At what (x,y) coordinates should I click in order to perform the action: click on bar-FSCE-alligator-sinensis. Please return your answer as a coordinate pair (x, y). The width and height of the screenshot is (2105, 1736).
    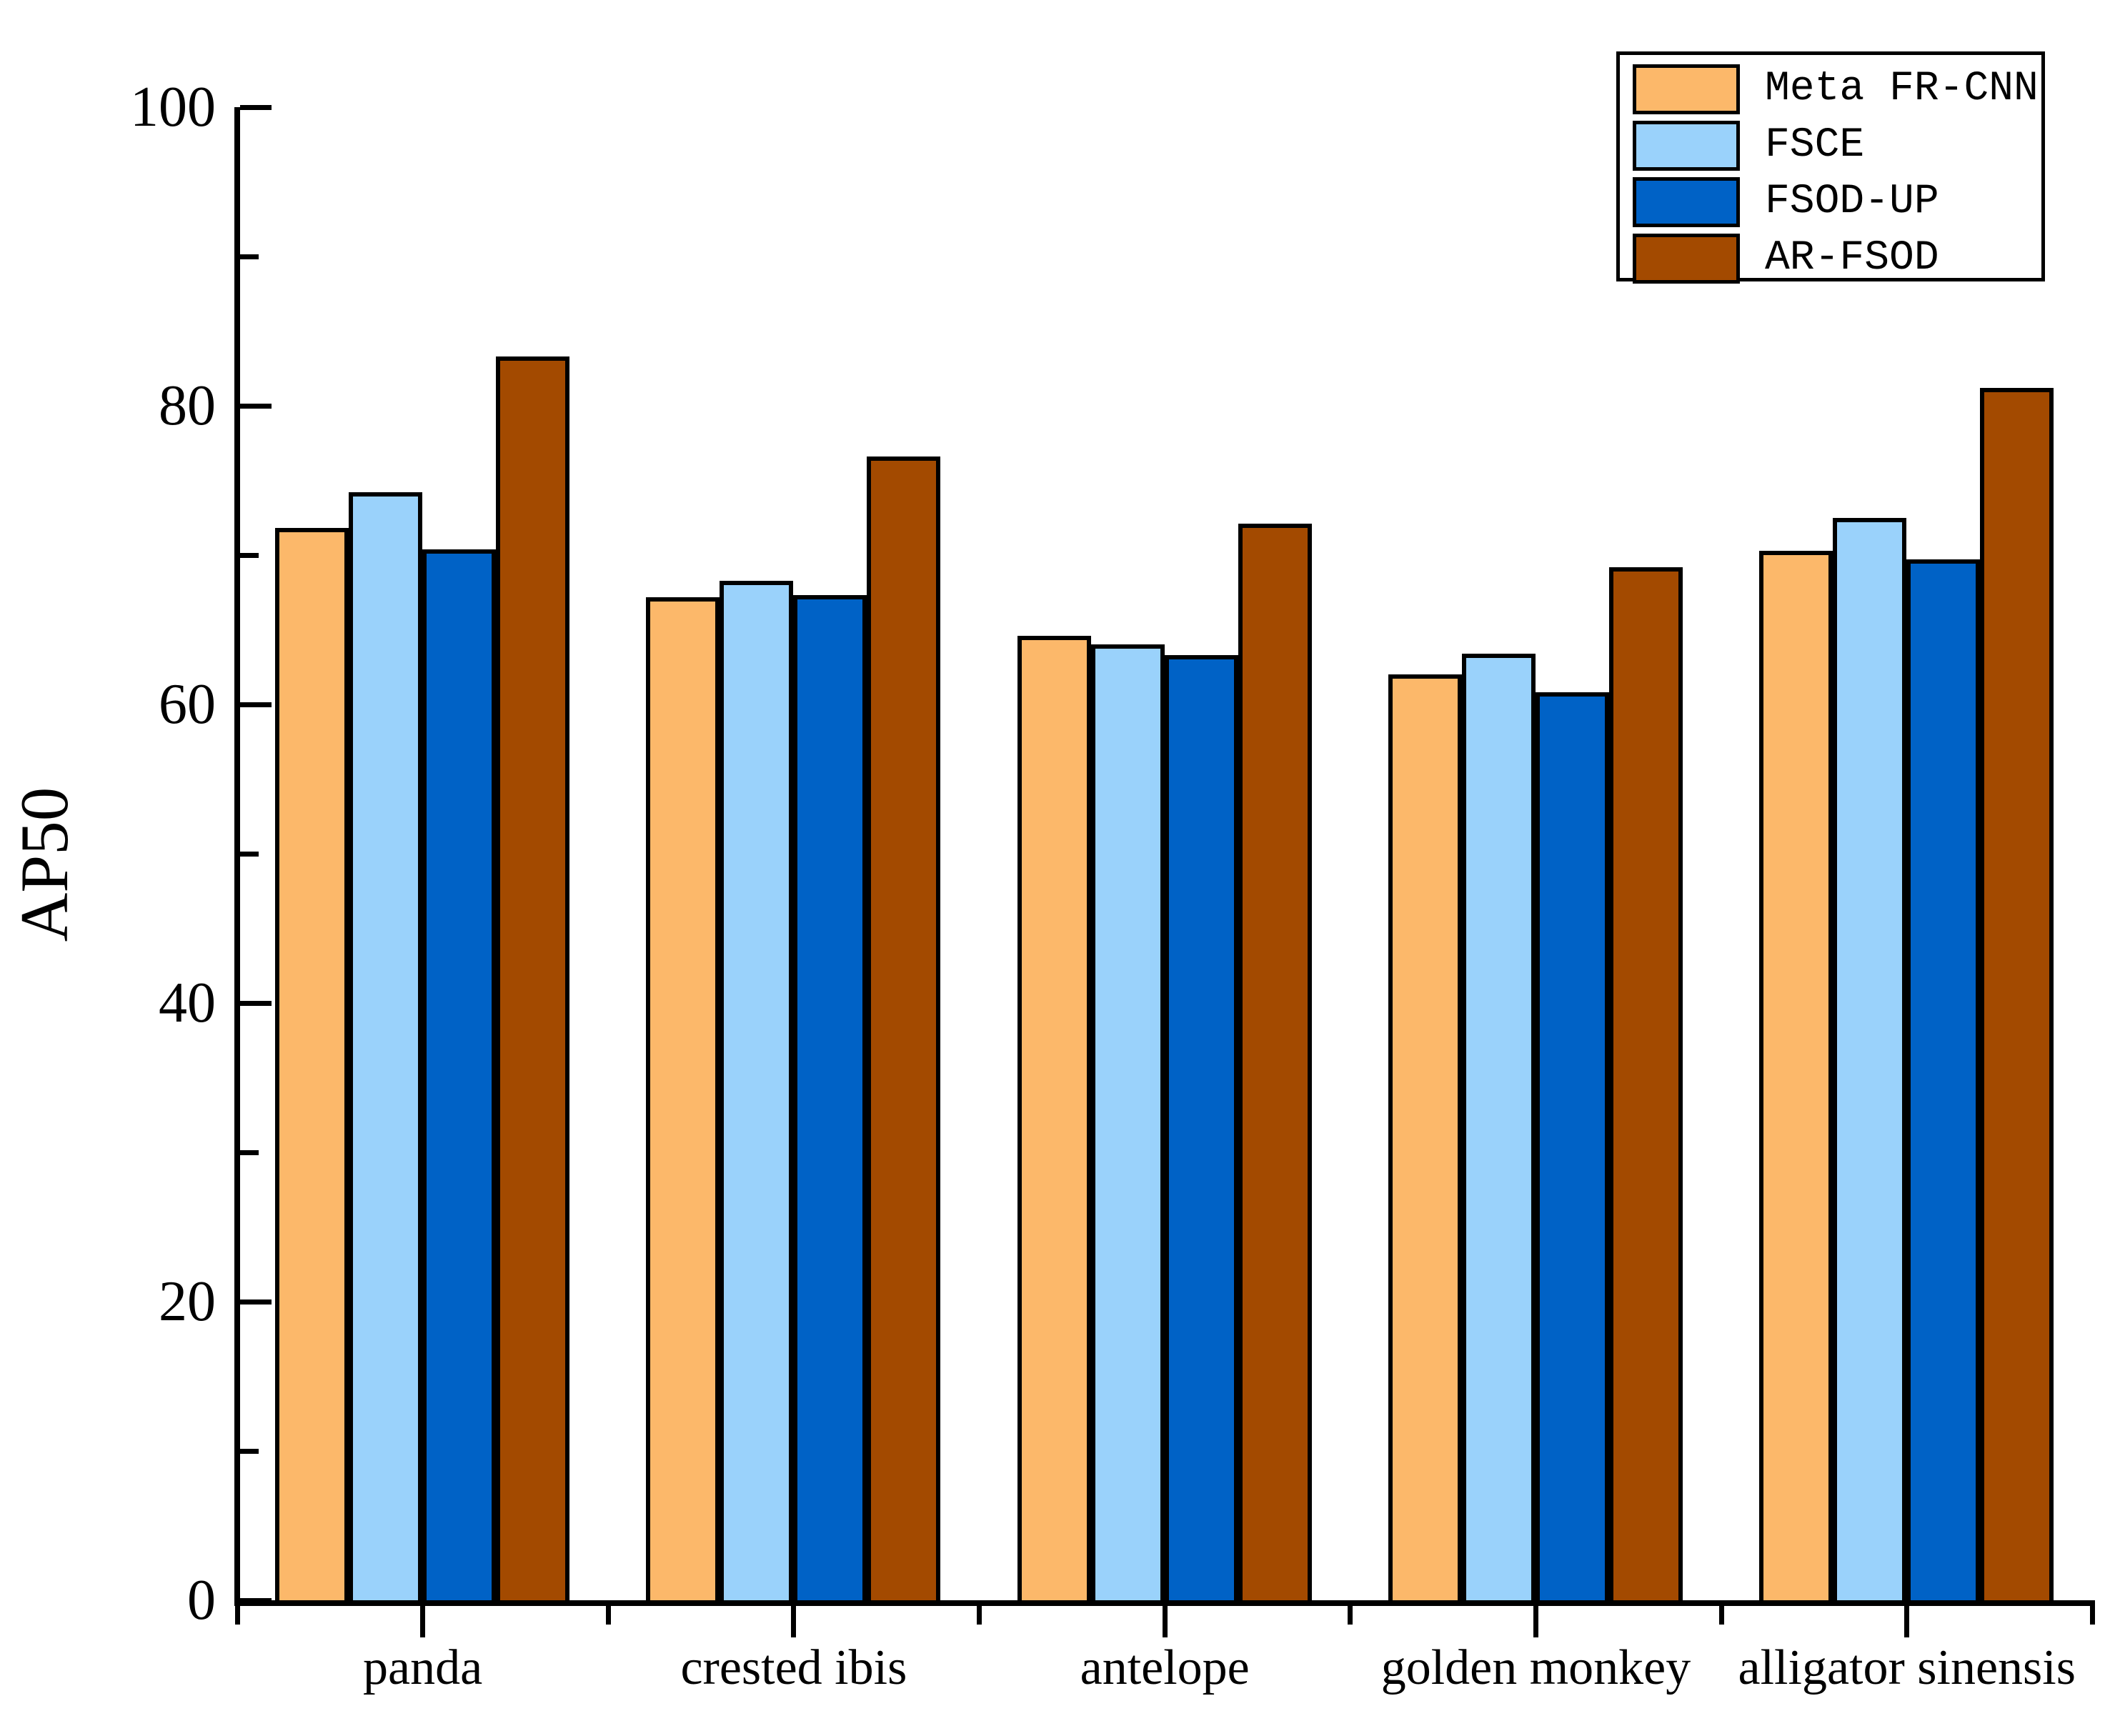
    Looking at the image, I should click on (1870, 1061).